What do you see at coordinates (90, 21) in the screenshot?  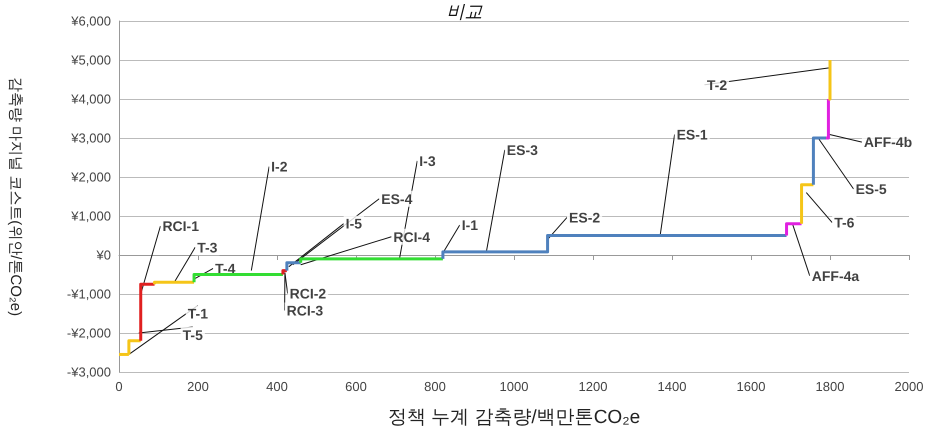 I see `y-tick-label: ¥6,000` at bounding box center [90, 21].